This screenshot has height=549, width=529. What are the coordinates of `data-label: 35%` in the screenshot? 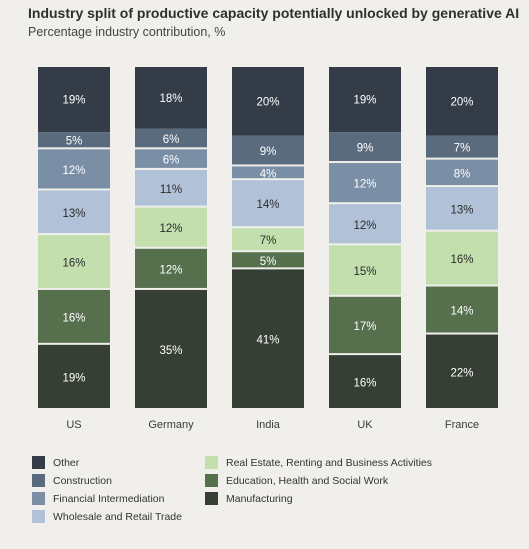 It's located at (170, 351).